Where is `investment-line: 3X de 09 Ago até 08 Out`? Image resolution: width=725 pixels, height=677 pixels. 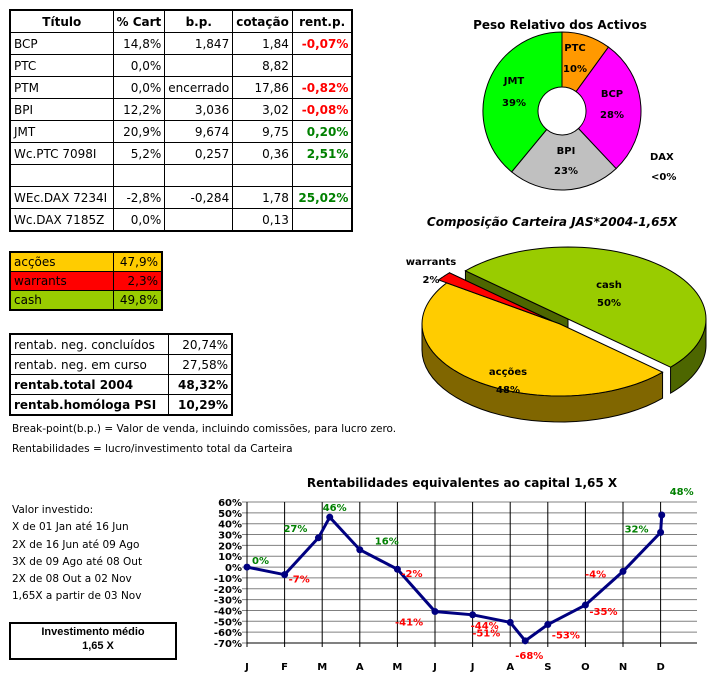 investment-line: 3X de 09 Ago até 08 Out is located at coordinates (77, 562).